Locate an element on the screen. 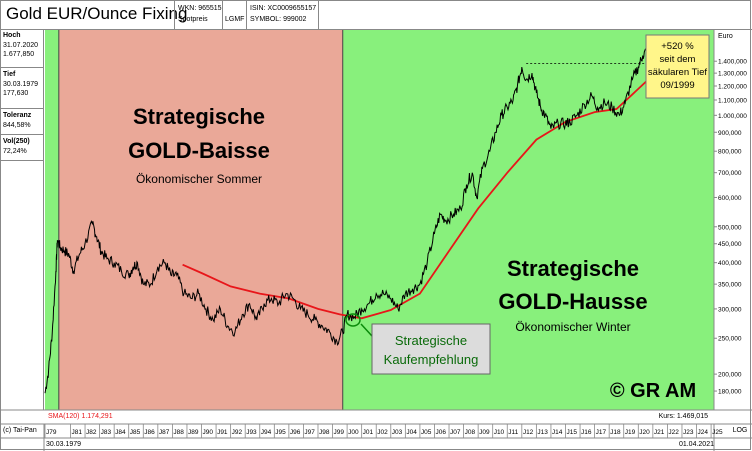 The width and height of the screenshot is (752, 451). x-tick-label: J10 is located at coordinates (499, 432).